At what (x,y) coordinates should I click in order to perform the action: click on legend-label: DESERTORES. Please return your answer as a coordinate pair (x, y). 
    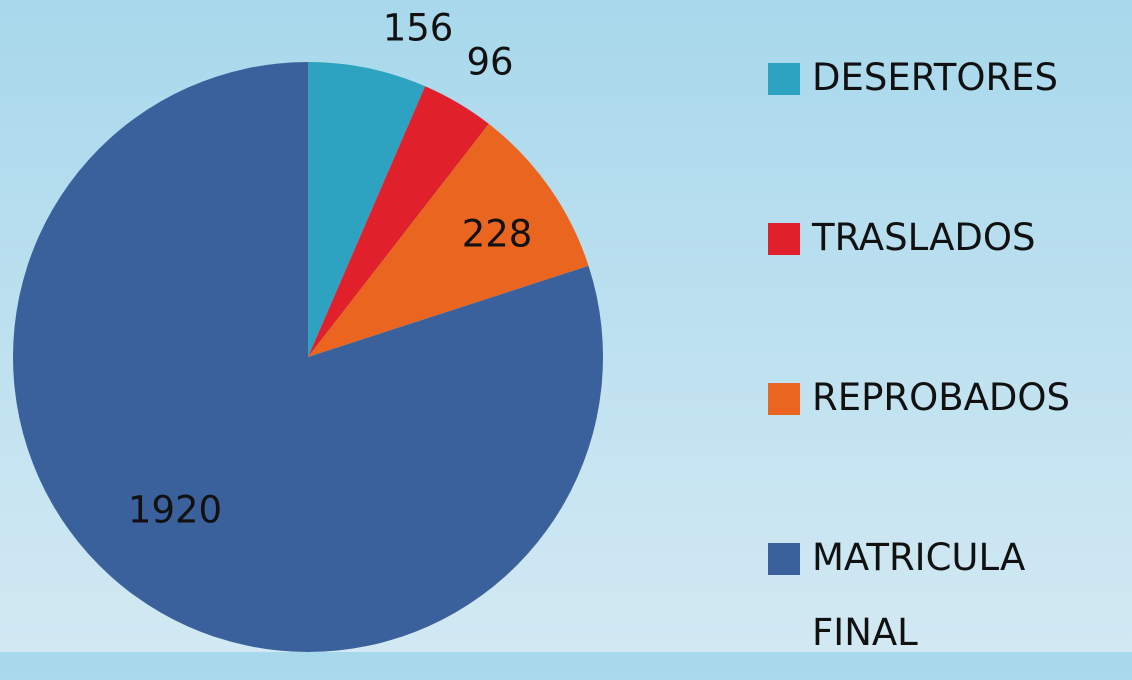
    Looking at the image, I should click on (935, 77).